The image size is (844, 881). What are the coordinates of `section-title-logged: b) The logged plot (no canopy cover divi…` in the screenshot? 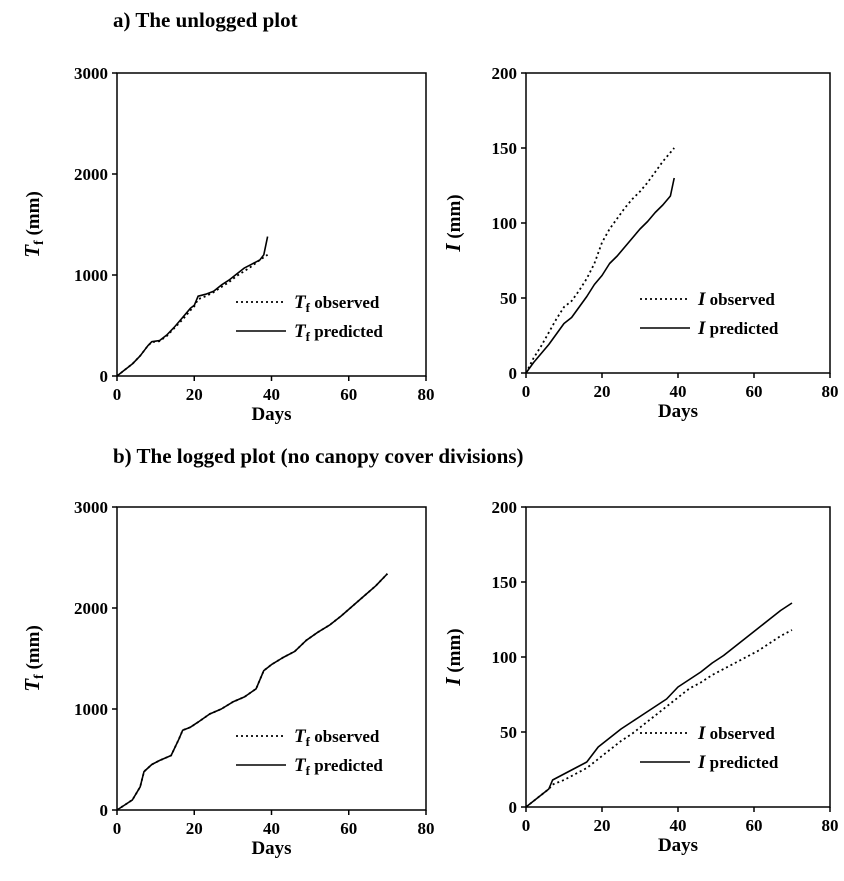 It's located at (318, 456).